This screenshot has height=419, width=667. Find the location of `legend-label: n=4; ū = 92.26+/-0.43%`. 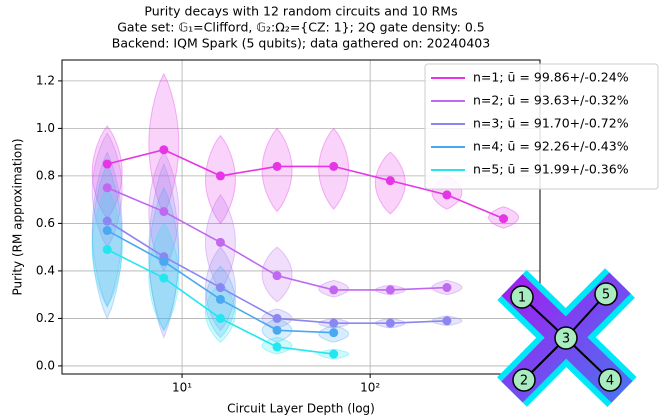

legend-label: n=4; ū = 92.26+/-0.43% is located at coordinates (551, 146).